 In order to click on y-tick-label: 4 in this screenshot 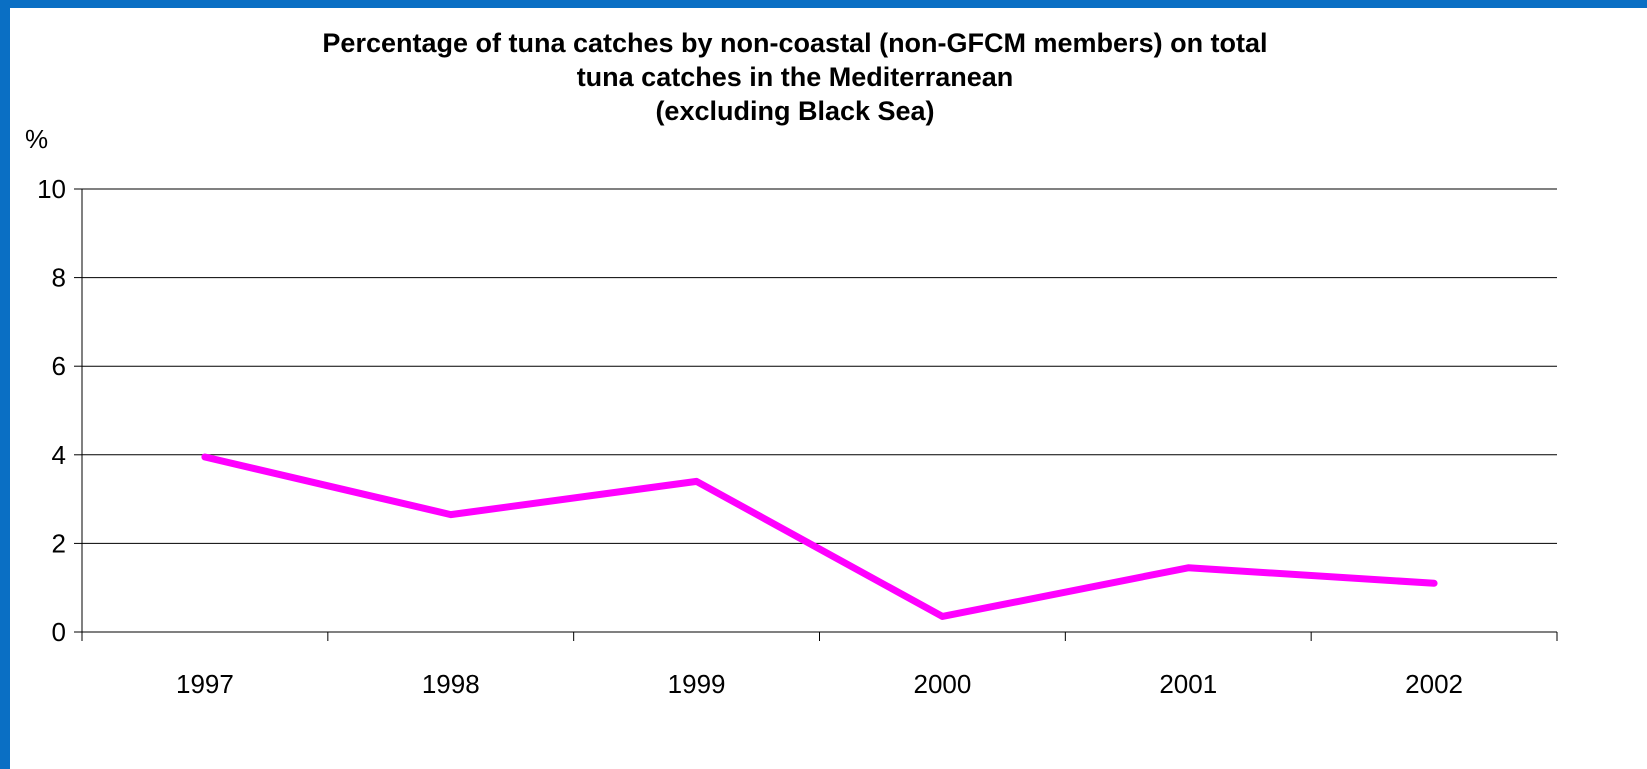, I will do `click(59, 455)`.